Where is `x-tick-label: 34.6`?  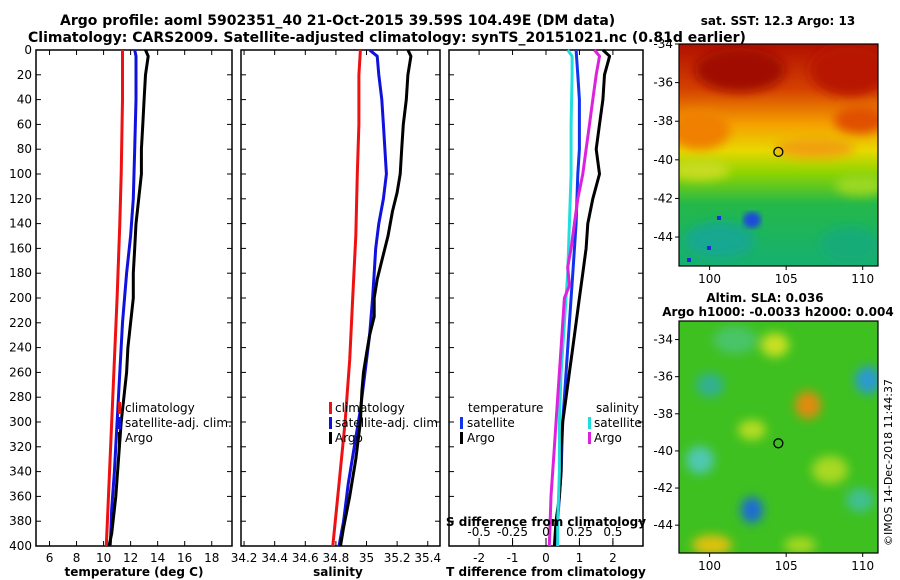
x-tick-label: 34.6 is located at coordinates (305, 558).